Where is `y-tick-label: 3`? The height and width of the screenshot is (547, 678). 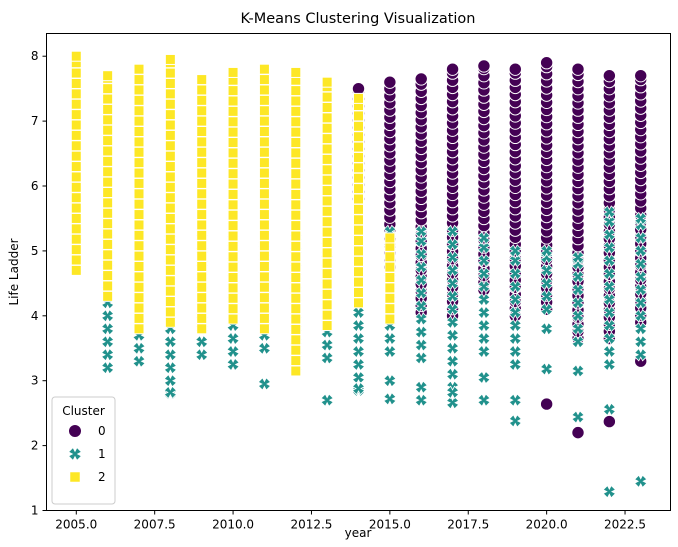 y-tick-label: 3 is located at coordinates (35, 381).